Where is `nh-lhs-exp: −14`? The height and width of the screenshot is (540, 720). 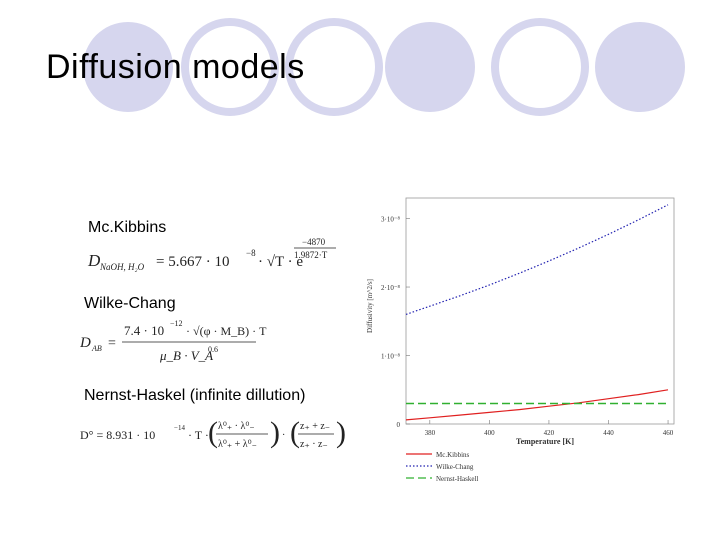
nh-lhs-exp: −14 is located at coordinates (179, 428).